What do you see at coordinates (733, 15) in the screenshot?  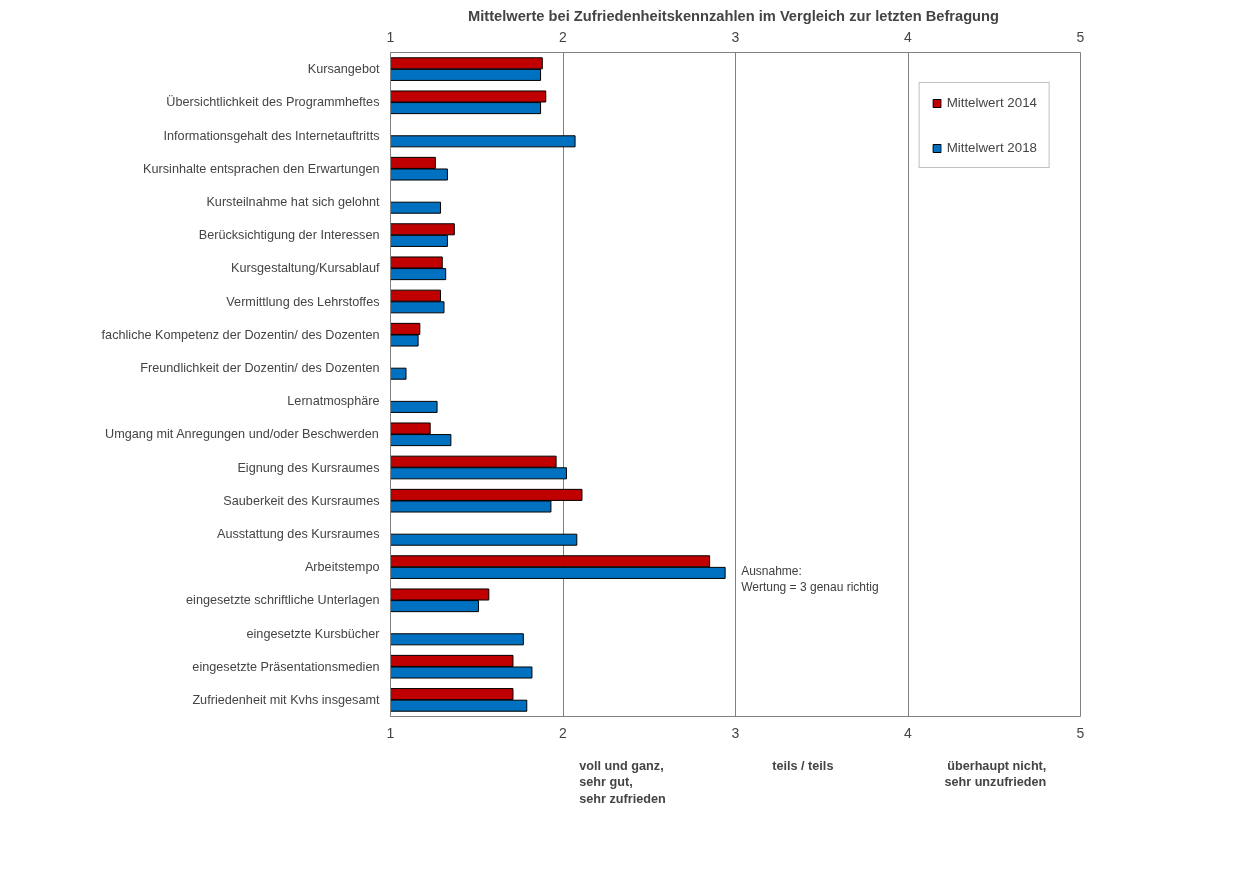 I see `chart-title: Mittelwerte bei Zufriedenheitskennzahlen im Vergleich zur letzten Befragung` at bounding box center [733, 15].